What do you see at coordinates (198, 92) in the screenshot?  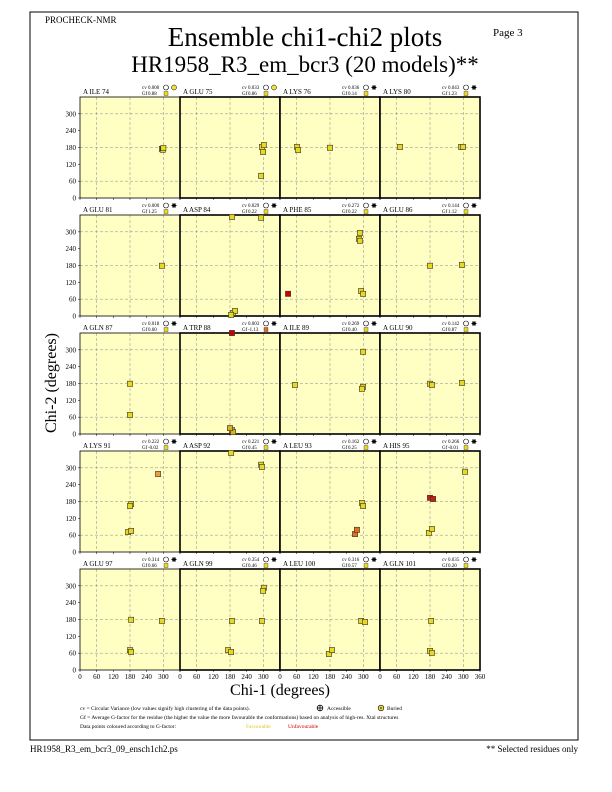 I see `panel-label: A GLU 75` at bounding box center [198, 92].